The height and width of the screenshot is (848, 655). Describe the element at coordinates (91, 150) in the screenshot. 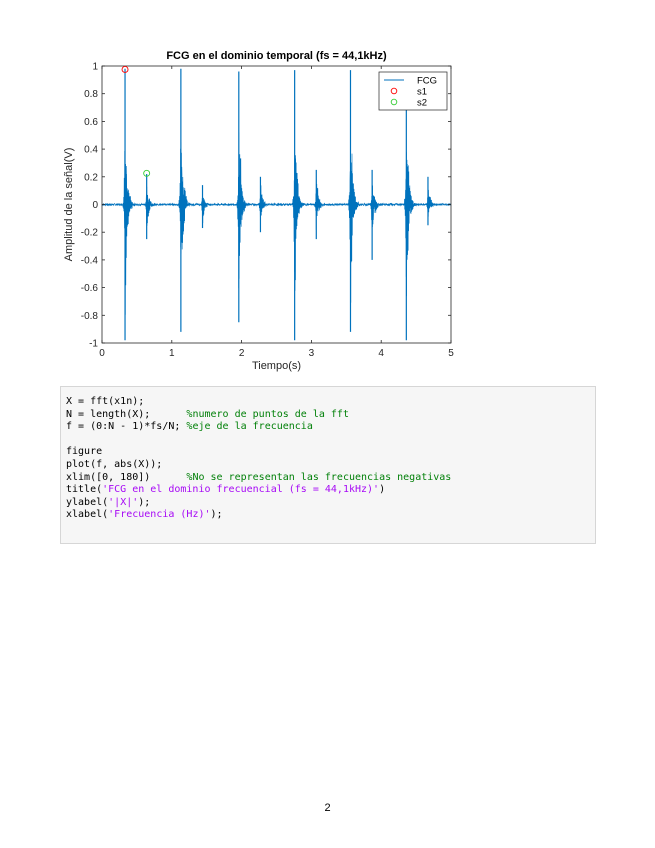

I see `y-tick-label: 0.4` at that location.